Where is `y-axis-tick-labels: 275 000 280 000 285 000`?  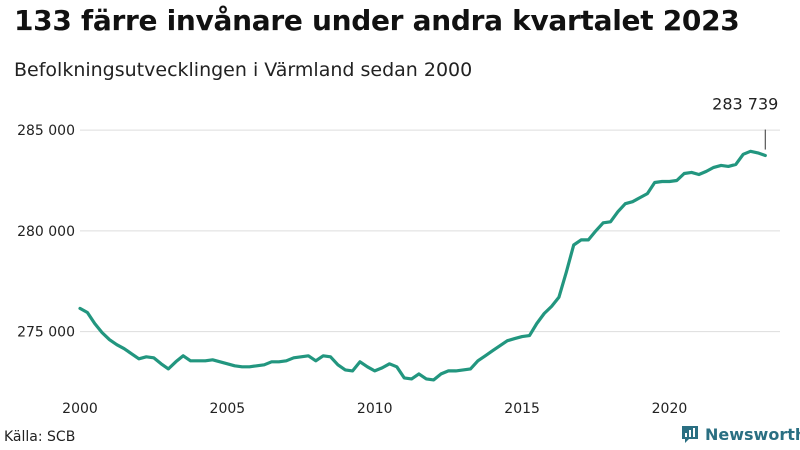 y-axis-tick-labels: 275 000 280 000 285 000 is located at coordinates (46, 231).